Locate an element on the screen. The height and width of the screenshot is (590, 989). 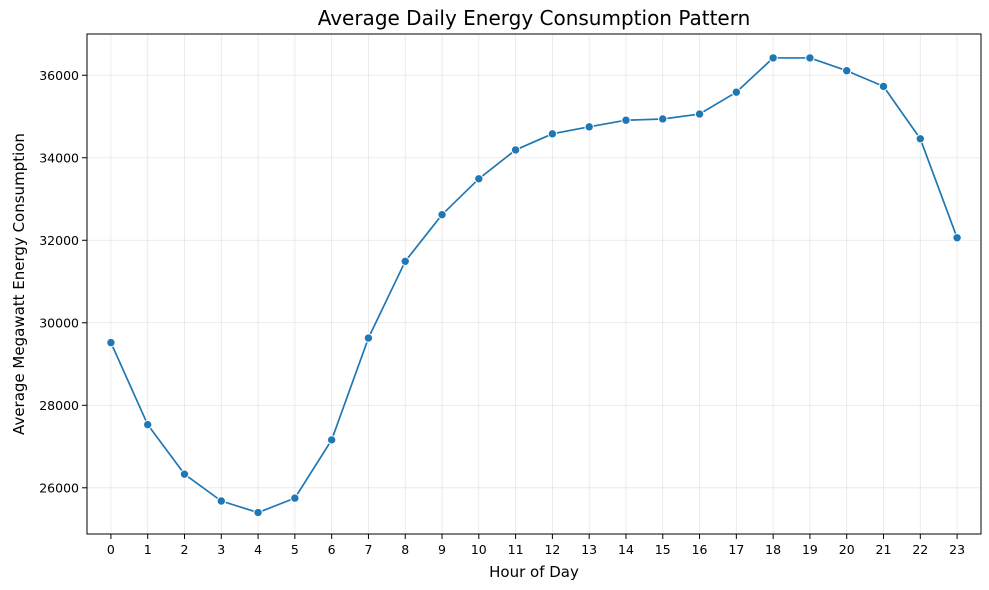
x-tick-label: 21 is located at coordinates (884, 549).